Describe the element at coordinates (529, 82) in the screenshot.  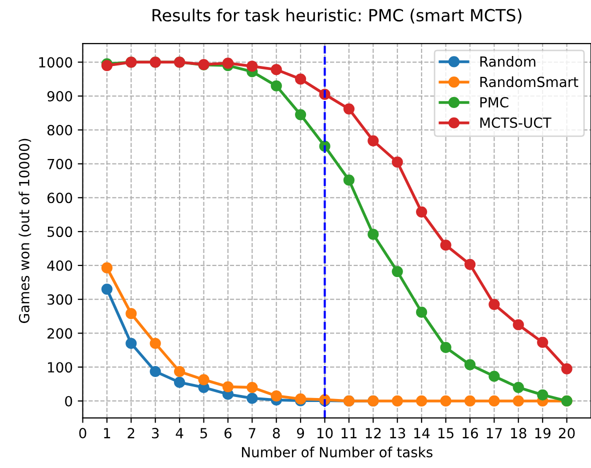
I see `legend-label: RandomSmart` at that location.